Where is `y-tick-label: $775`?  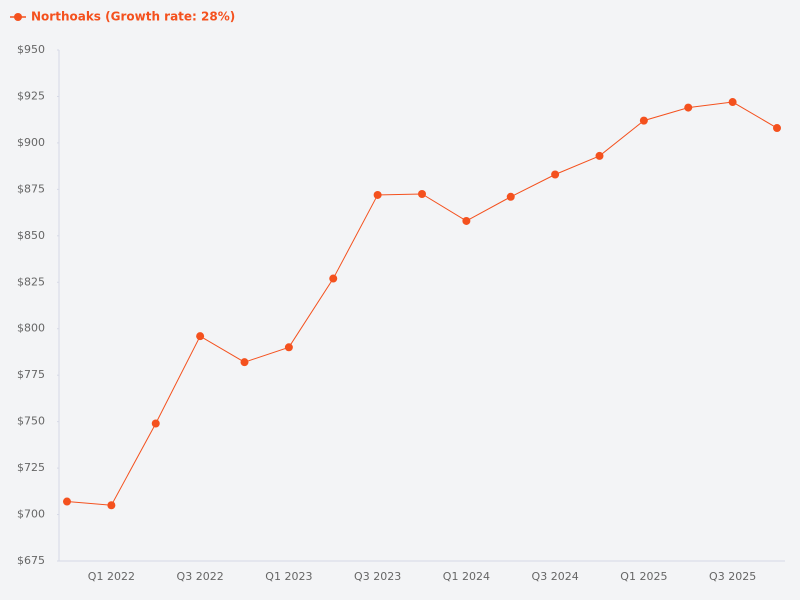
y-tick-label: $775 is located at coordinates (31, 374).